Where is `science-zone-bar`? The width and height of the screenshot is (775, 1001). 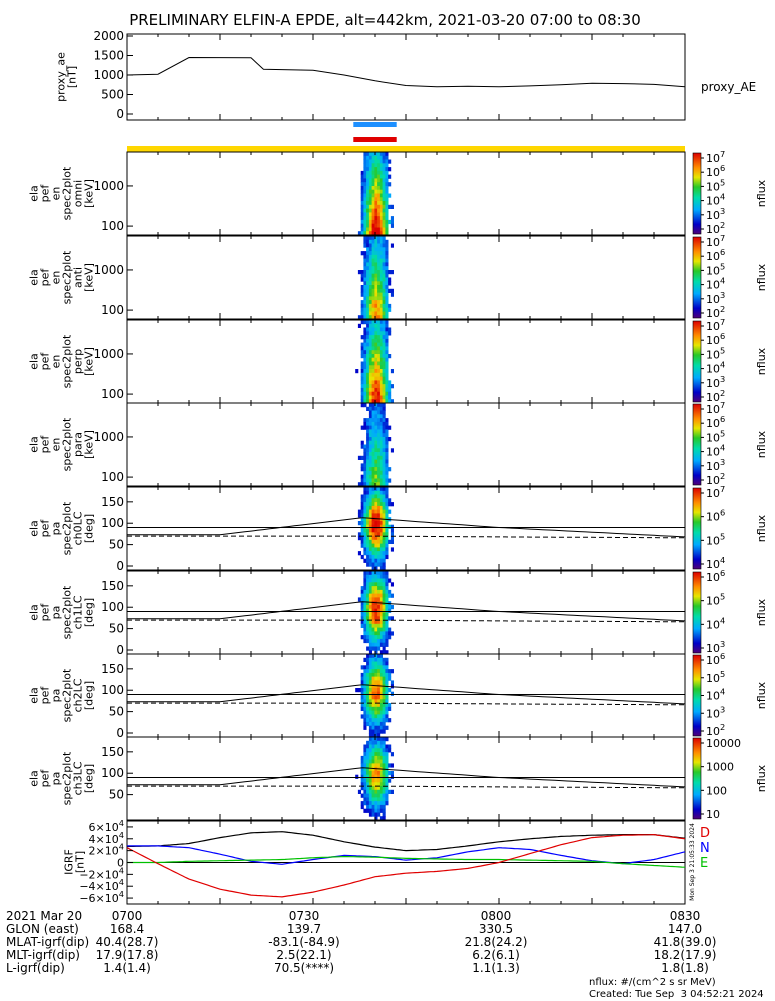 science-zone-bar is located at coordinates (406, 149).